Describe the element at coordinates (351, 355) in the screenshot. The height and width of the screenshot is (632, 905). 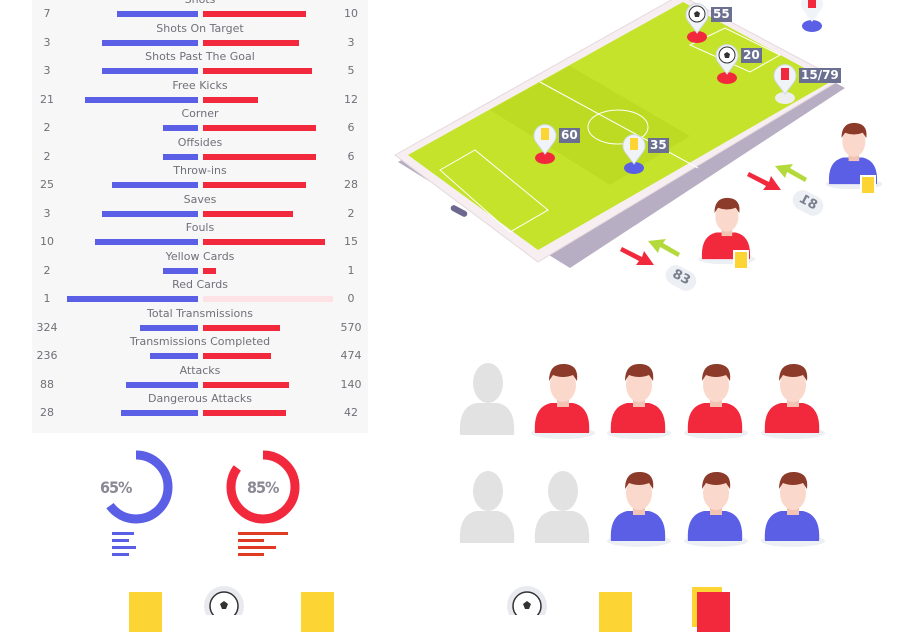
I see `away-value: 474` at that location.